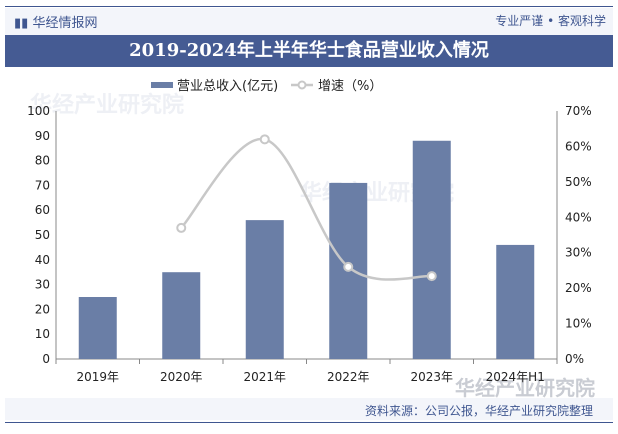 The image size is (618, 434). What do you see at coordinates (42, 161) in the screenshot?
I see `left-tick-label: 80` at bounding box center [42, 161].